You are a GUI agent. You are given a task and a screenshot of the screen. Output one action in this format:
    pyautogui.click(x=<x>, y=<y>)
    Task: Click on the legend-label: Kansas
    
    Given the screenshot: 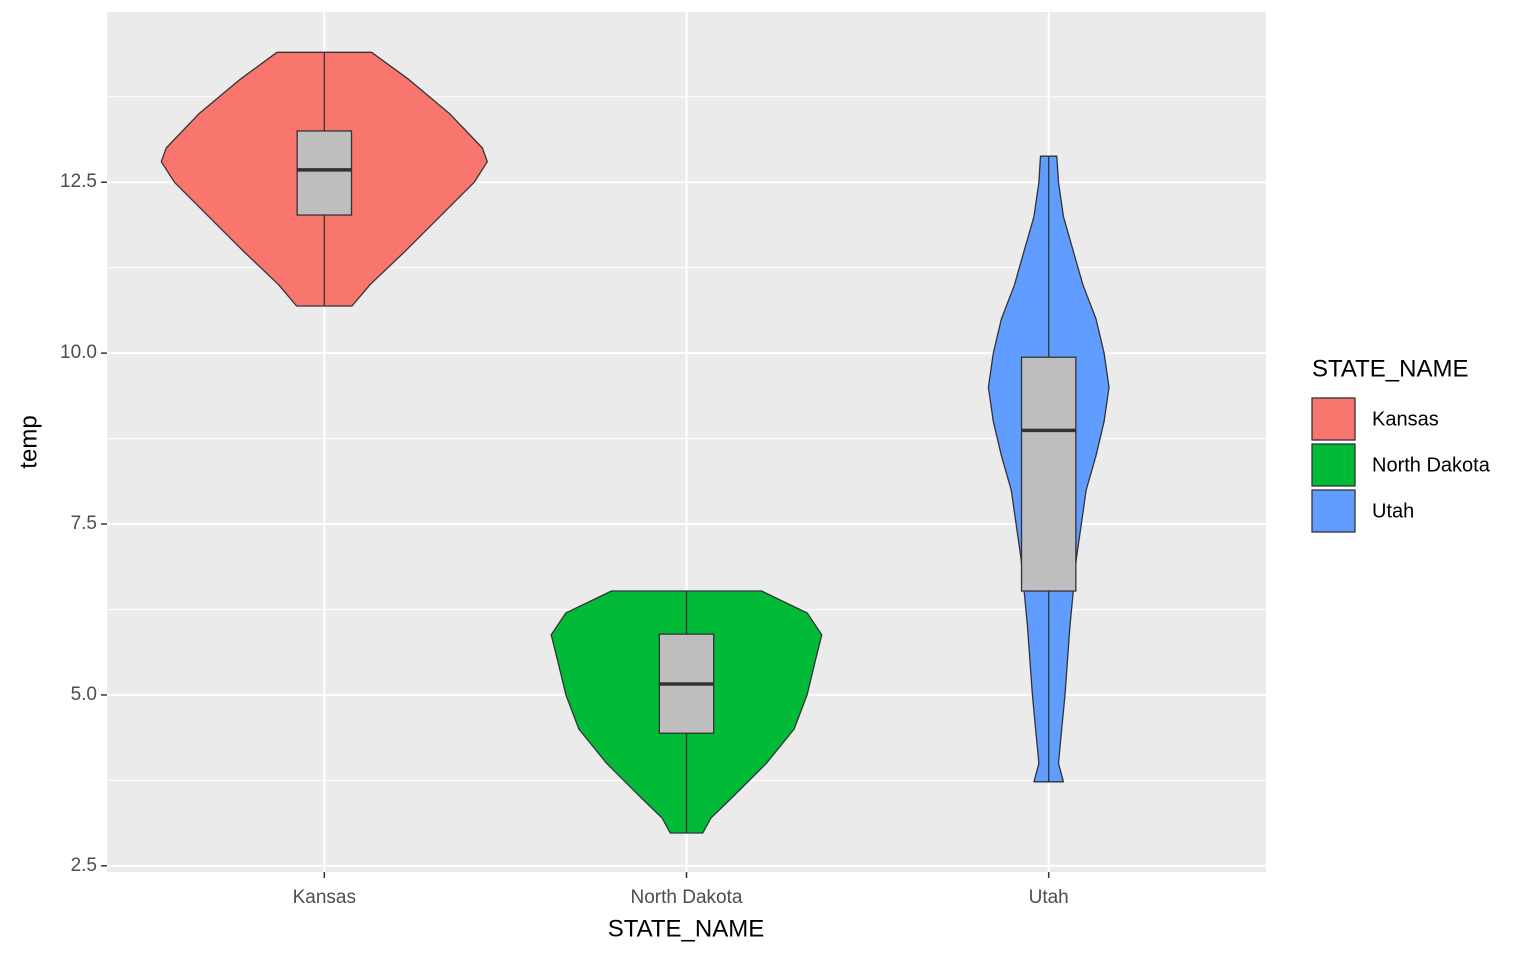 What is the action you would take?
    pyautogui.click(x=1405, y=419)
    